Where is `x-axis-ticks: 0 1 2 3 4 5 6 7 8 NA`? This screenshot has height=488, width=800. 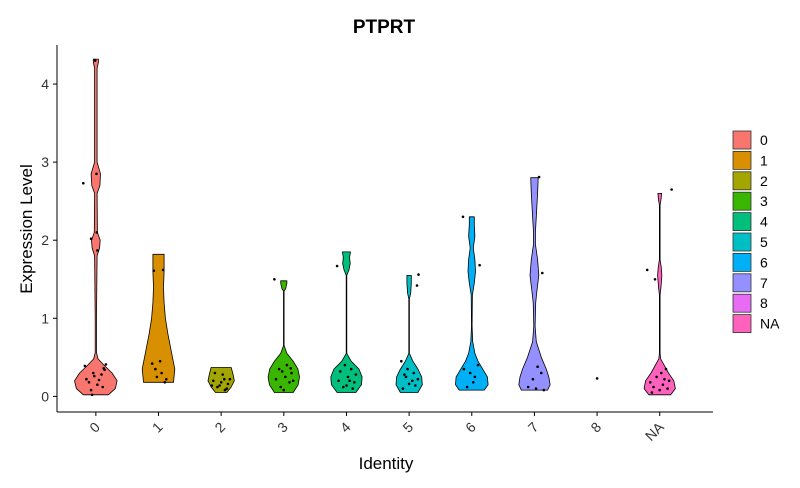 x-axis-ticks: 0 1 2 3 4 5 6 7 8 NA is located at coordinates (376, 428).